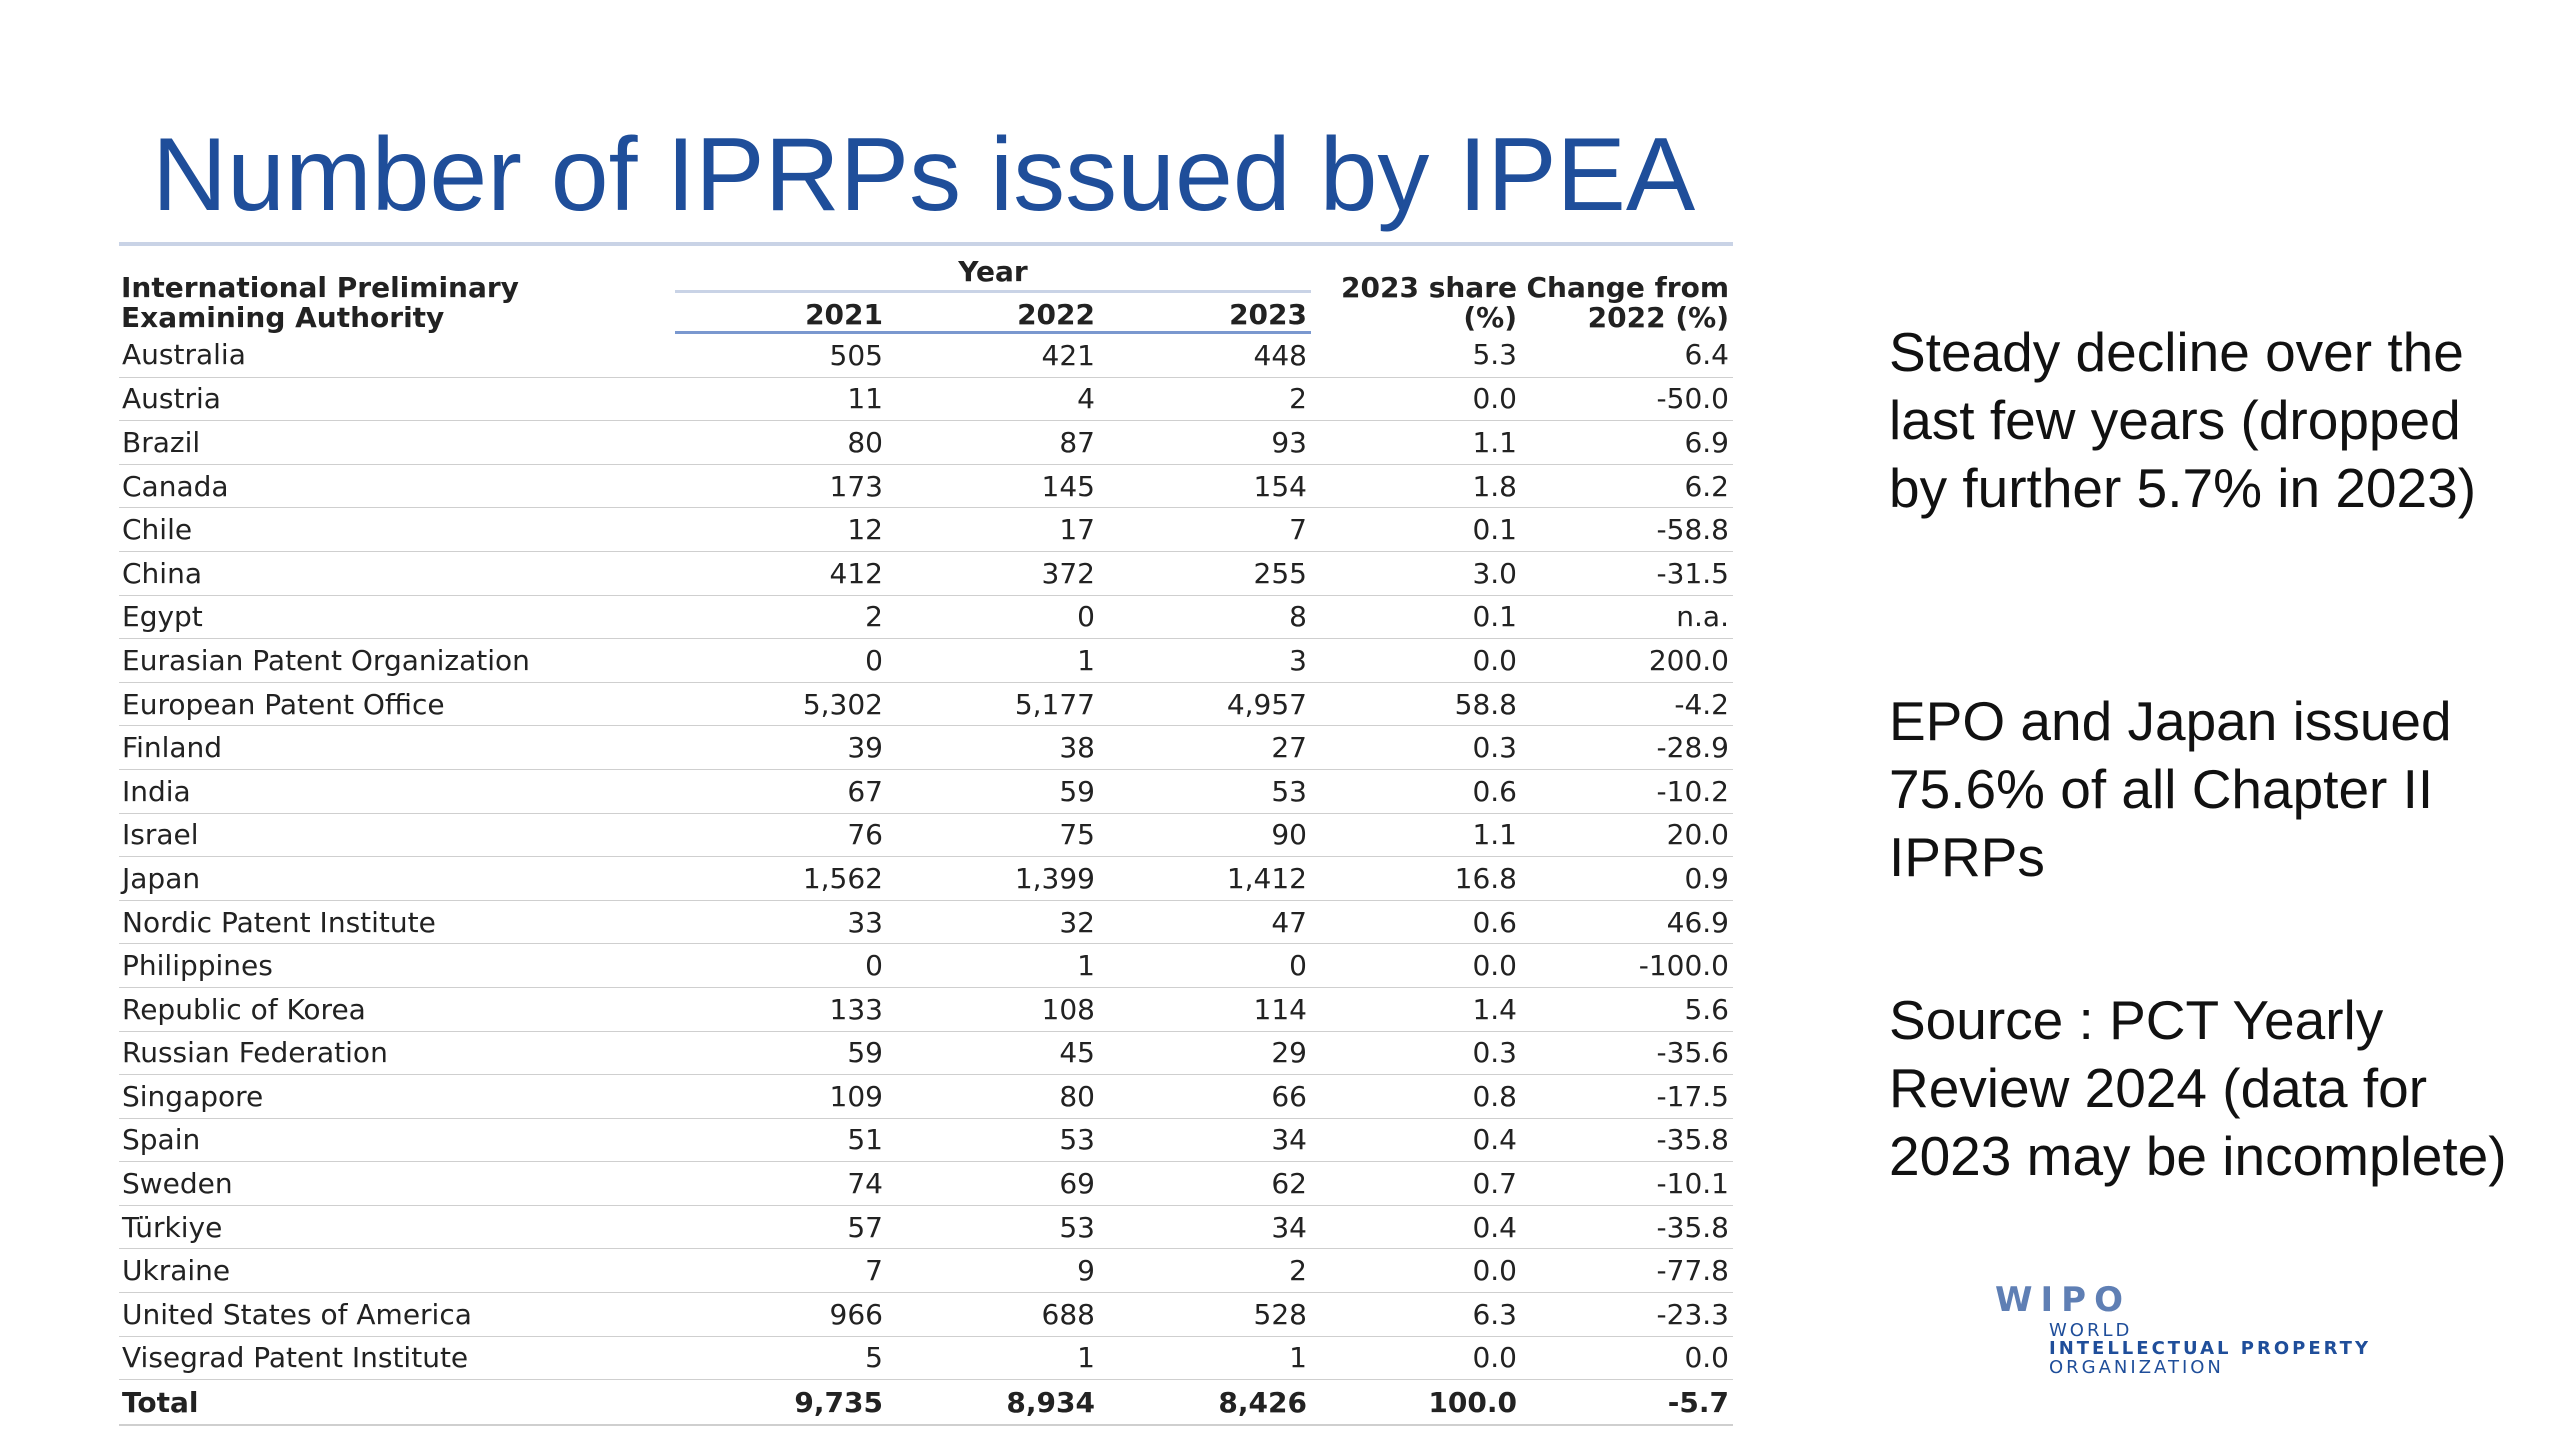 Image resolution: width=2560 pixels, height=1440 pixels. Describe the element at coordinates (1205, 922) in the screenshot. I see `value-2023: 47` at that location.